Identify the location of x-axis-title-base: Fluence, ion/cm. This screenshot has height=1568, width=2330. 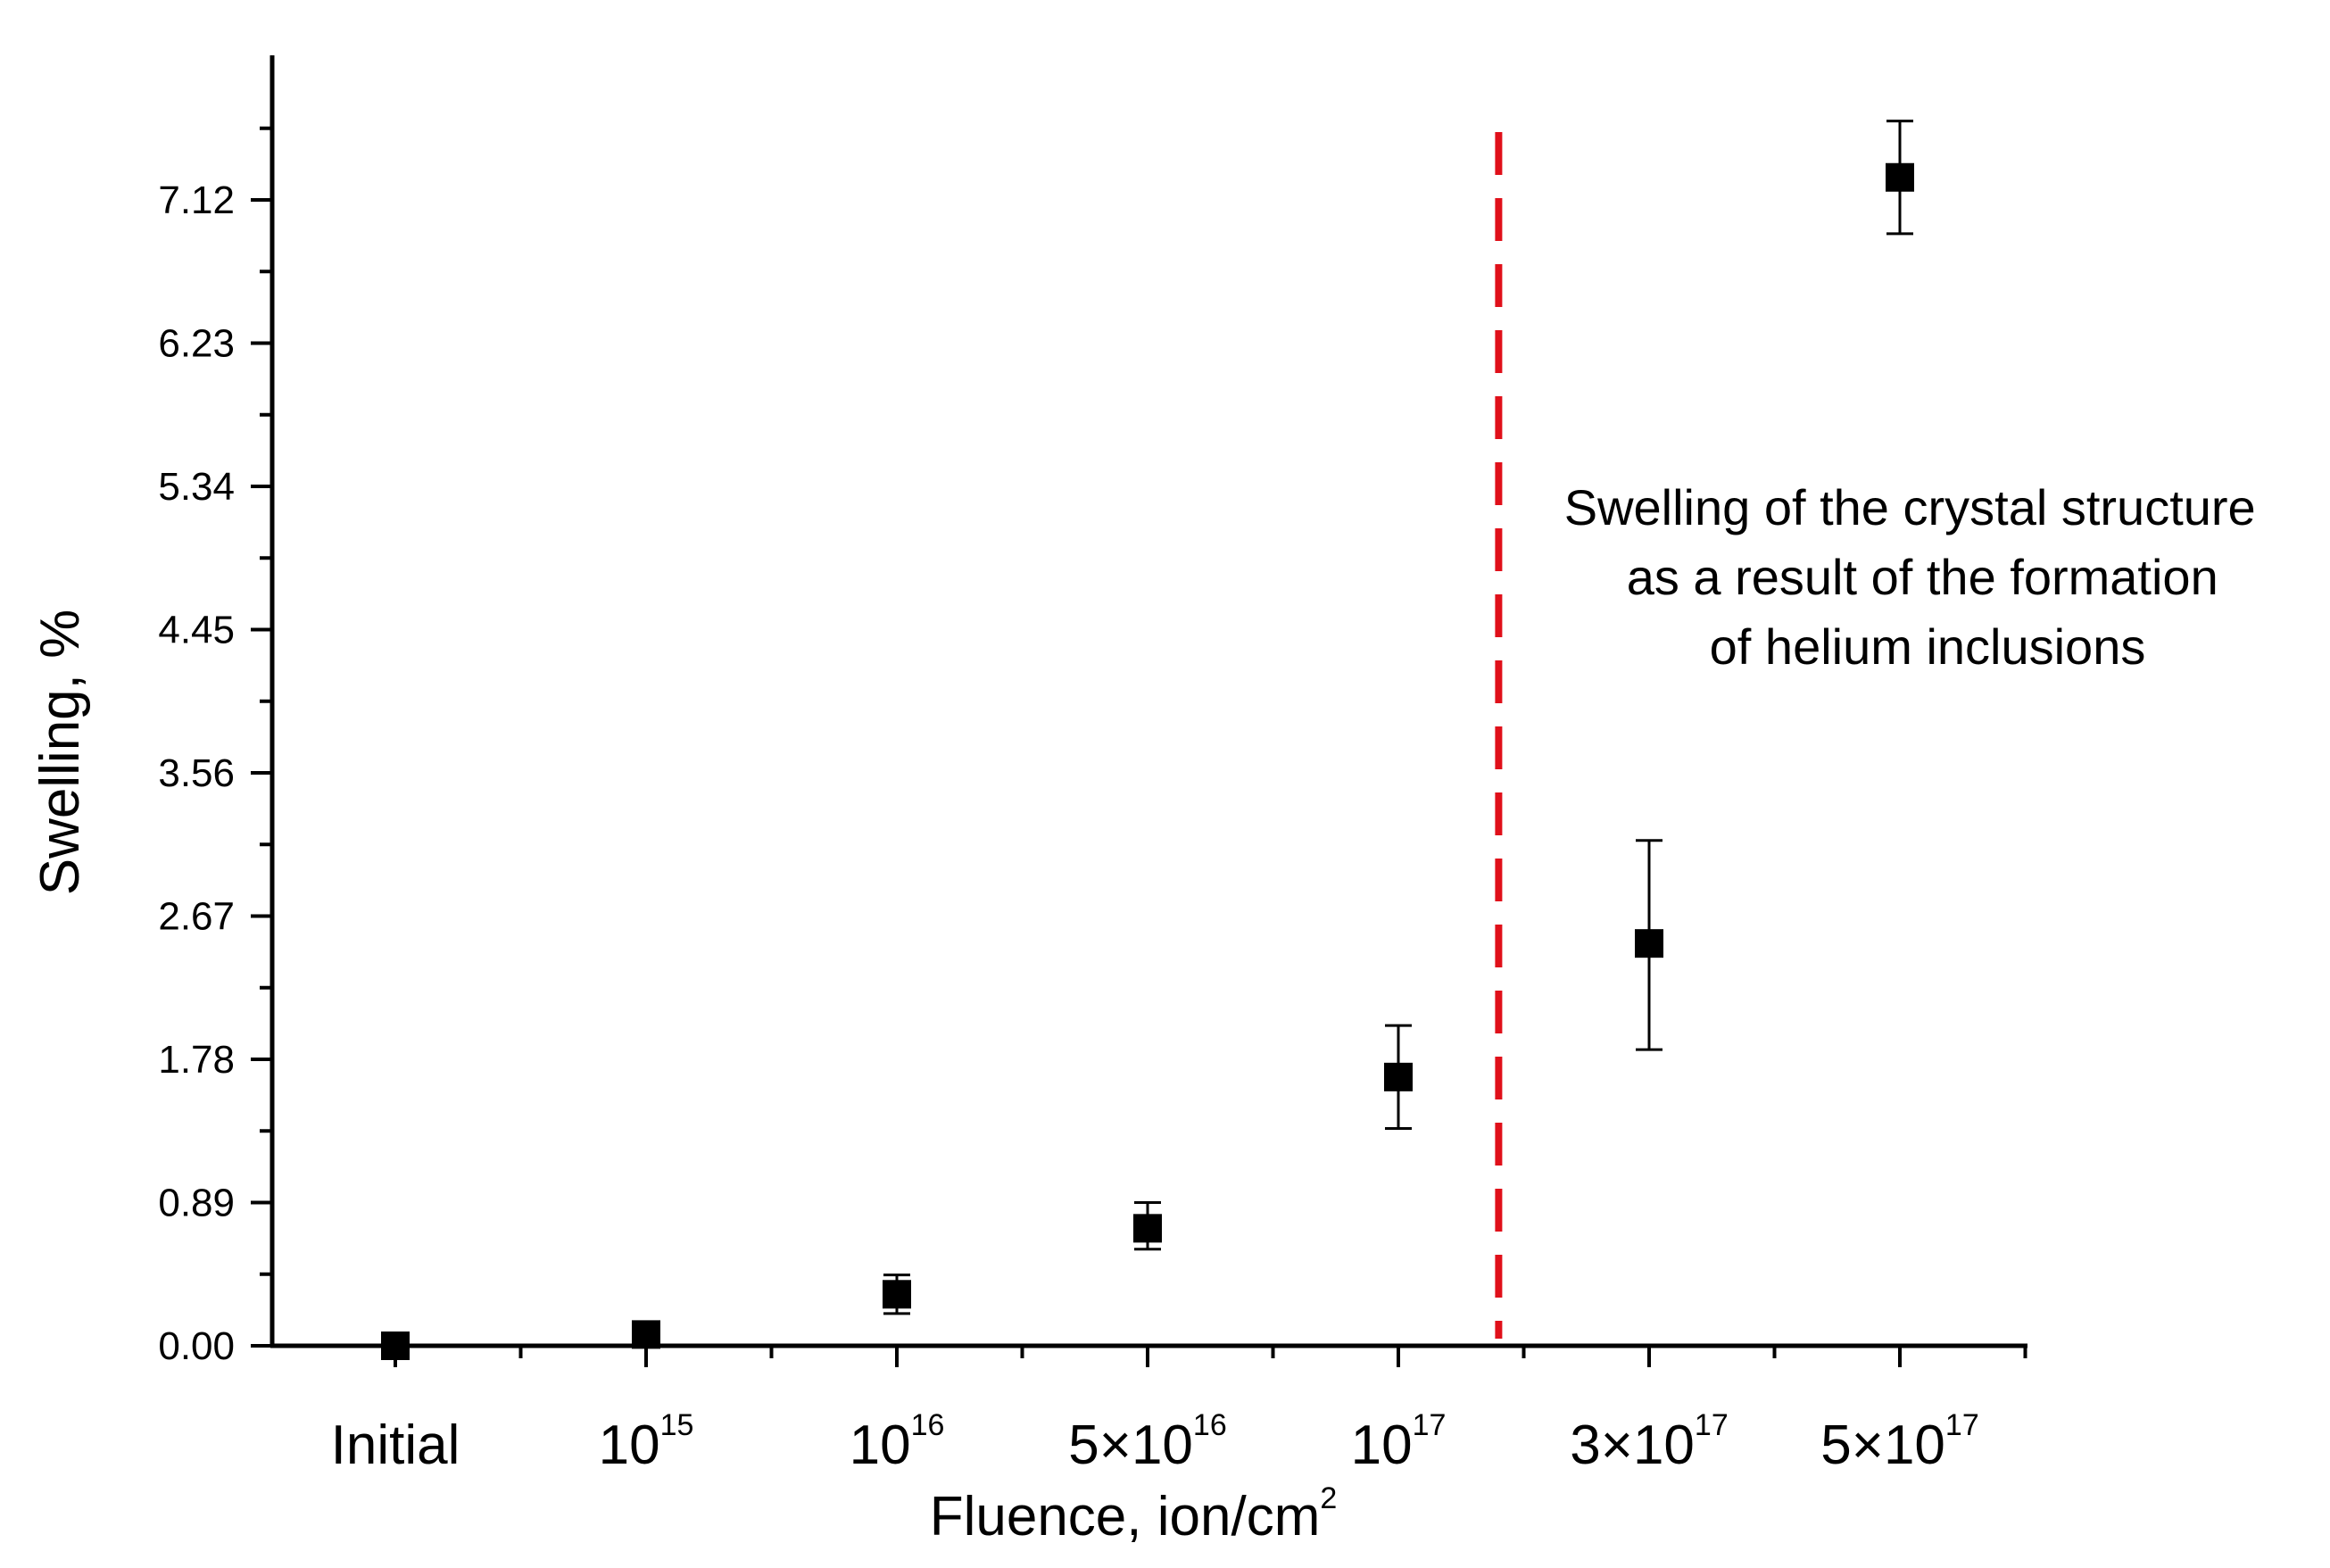
(1125, 1516).